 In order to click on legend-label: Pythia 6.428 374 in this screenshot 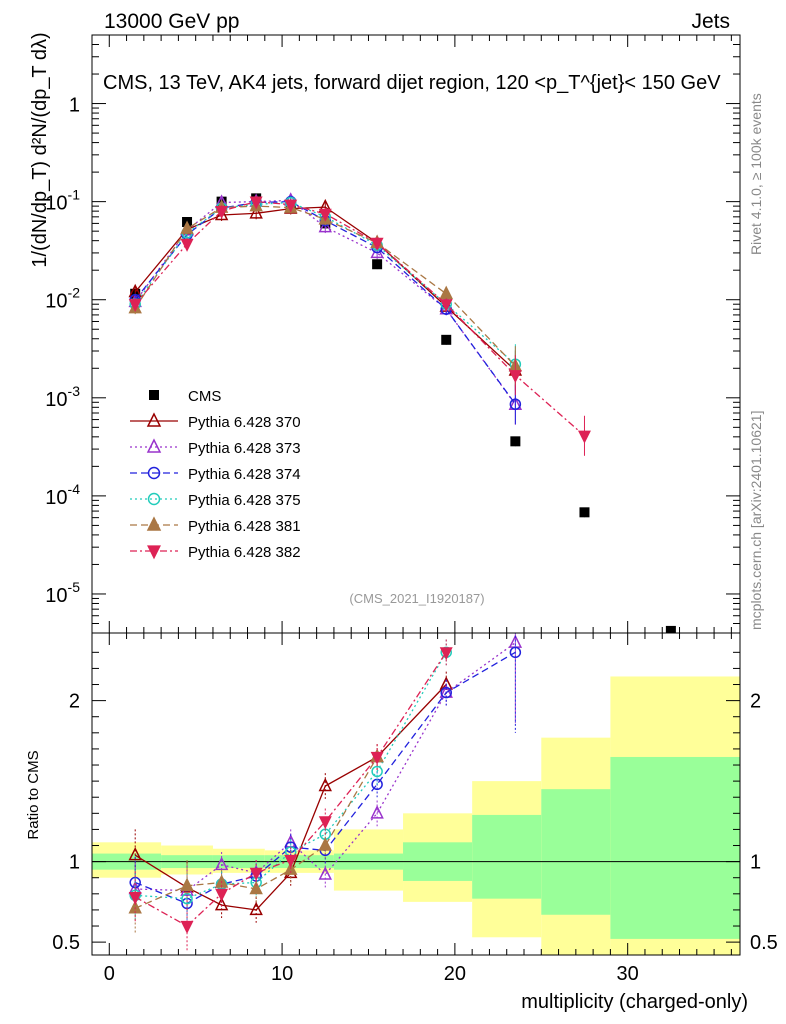, I will do `click(244, 474)`.